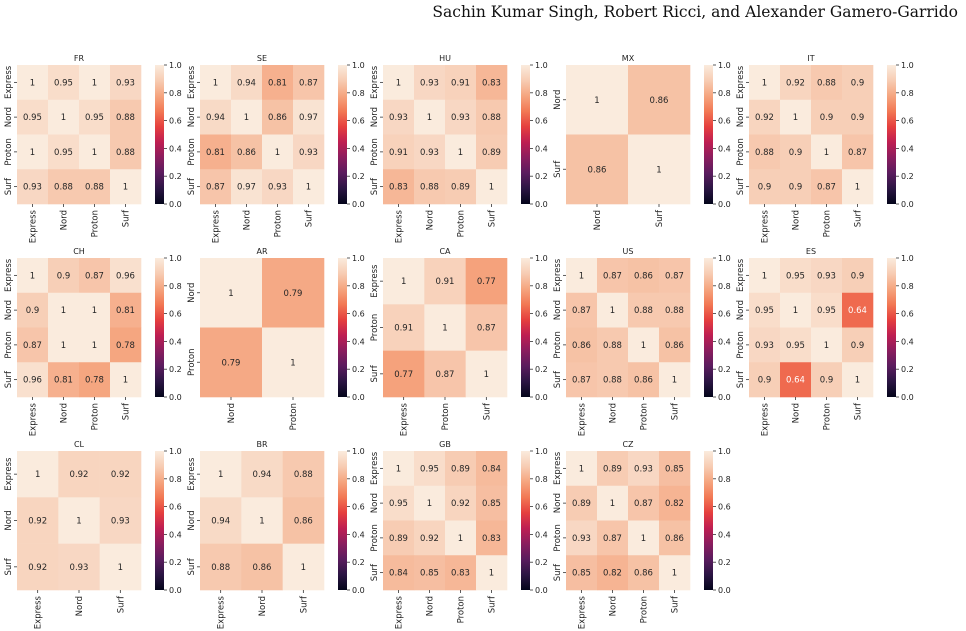 Image resolution: width=966 pixels, height=631 pixels. What do you see at coordinates (491, 539) in the screenshot?
I see `cell-value-label: 0.83` at bounding box center [491, 539].